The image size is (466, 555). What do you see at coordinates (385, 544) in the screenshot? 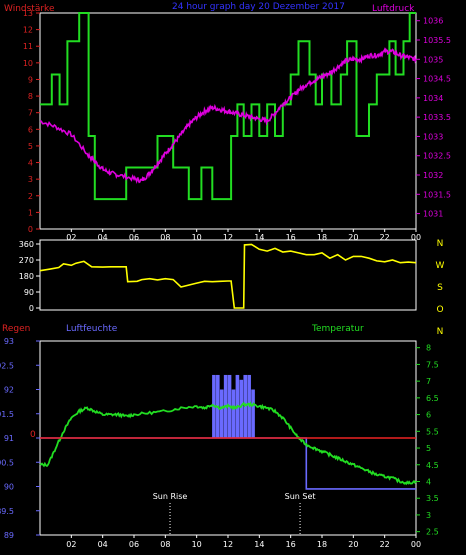
I see `p3-x-tick-label: 22` at bounding box center [385, 544].